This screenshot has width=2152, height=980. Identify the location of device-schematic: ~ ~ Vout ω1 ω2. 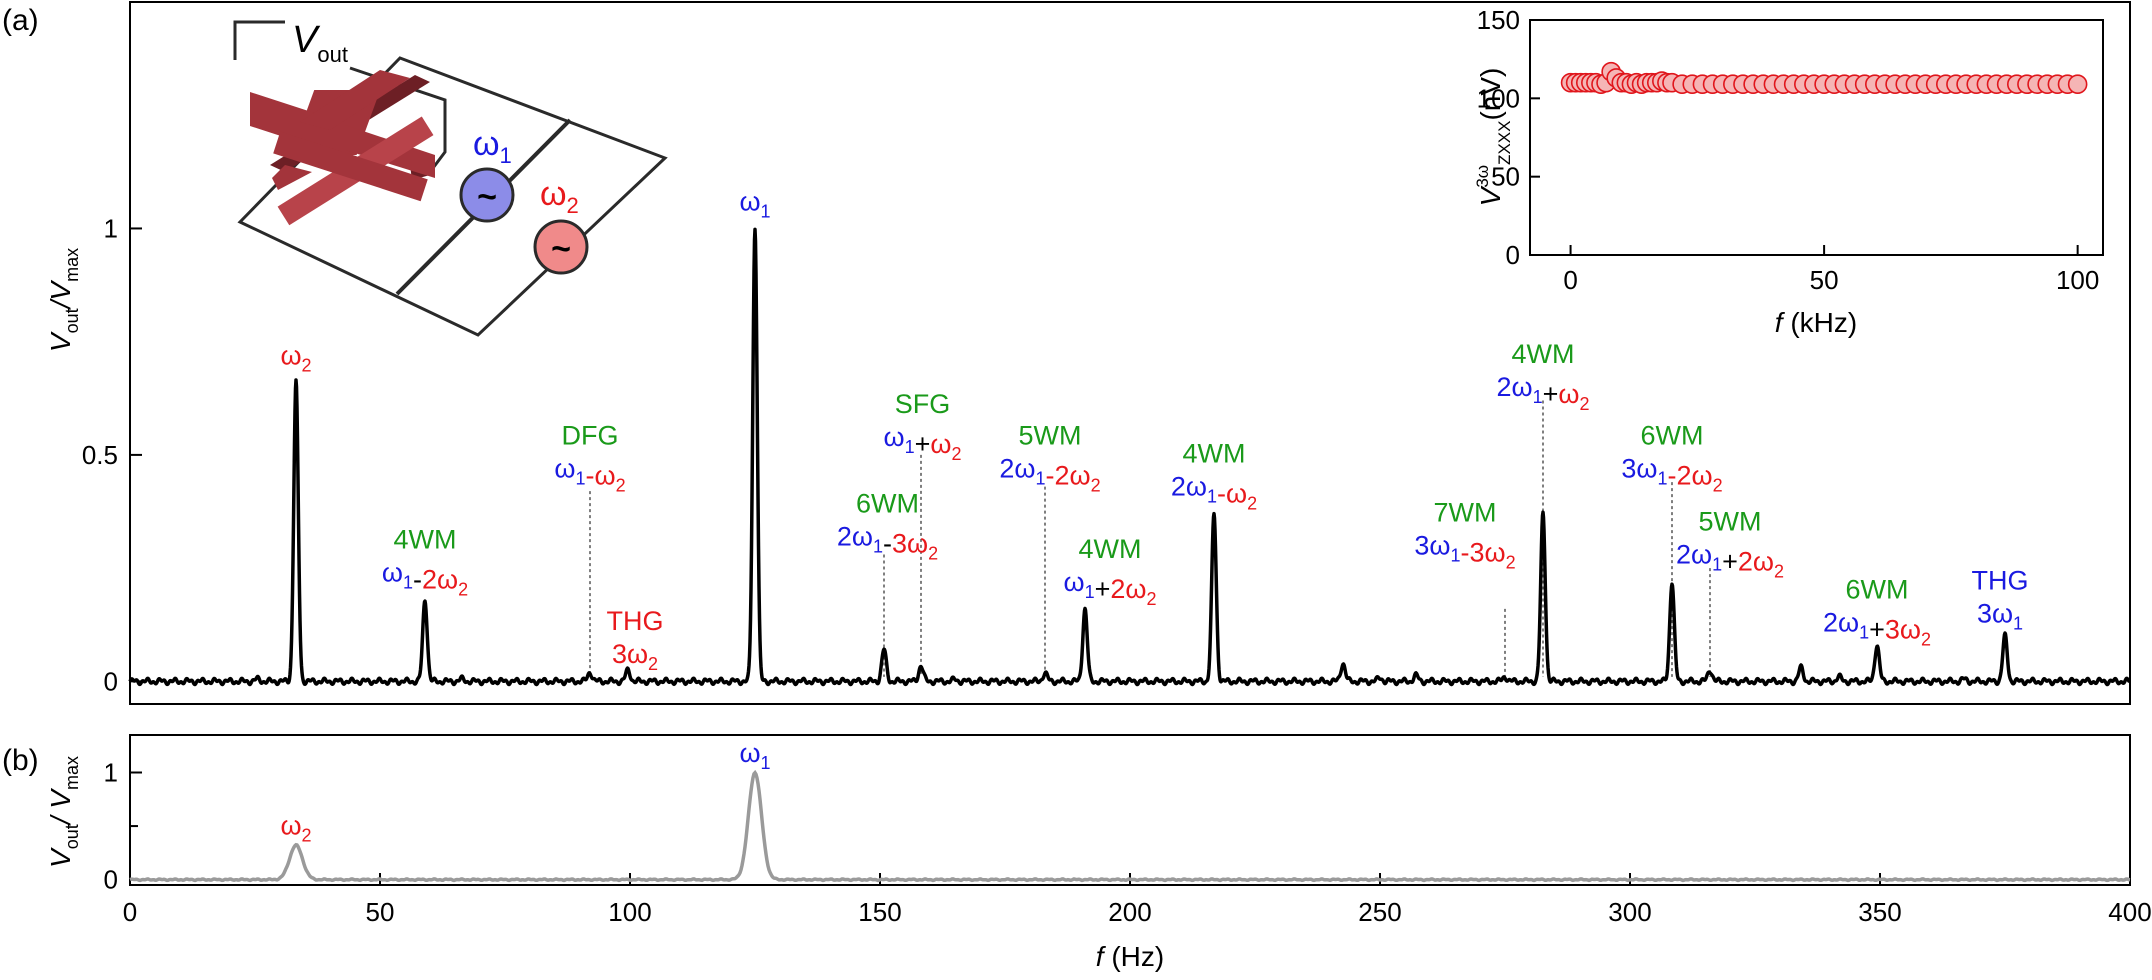
(450, 178).